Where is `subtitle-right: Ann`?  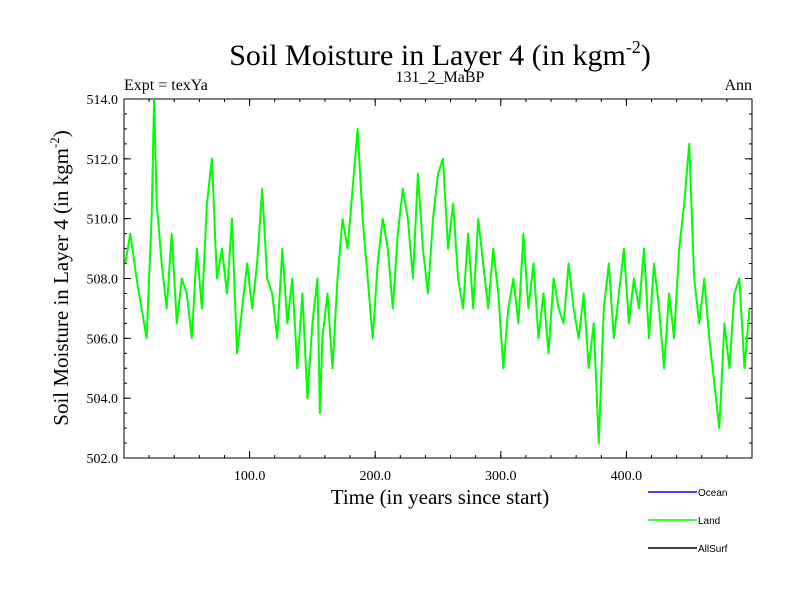 subtitle-right: Ann is located at coordinates (738, 85).